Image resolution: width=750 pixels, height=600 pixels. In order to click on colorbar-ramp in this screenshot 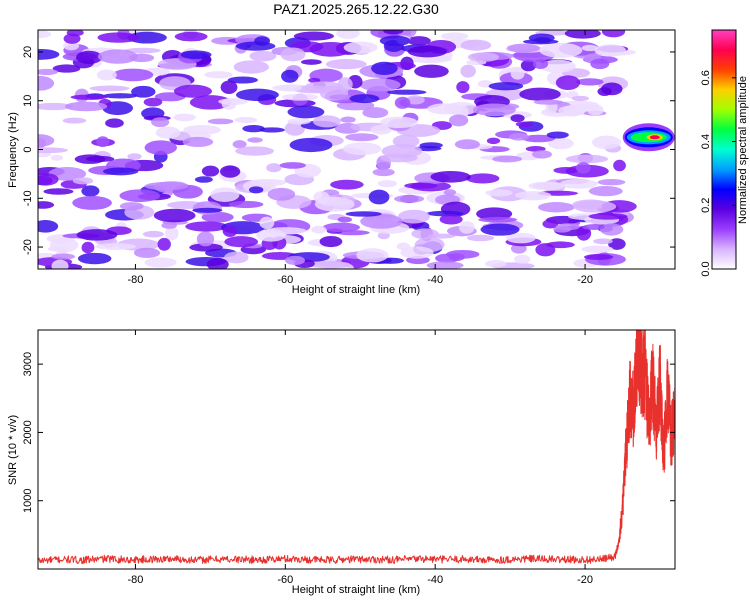, I will do `click(724, 149)`.